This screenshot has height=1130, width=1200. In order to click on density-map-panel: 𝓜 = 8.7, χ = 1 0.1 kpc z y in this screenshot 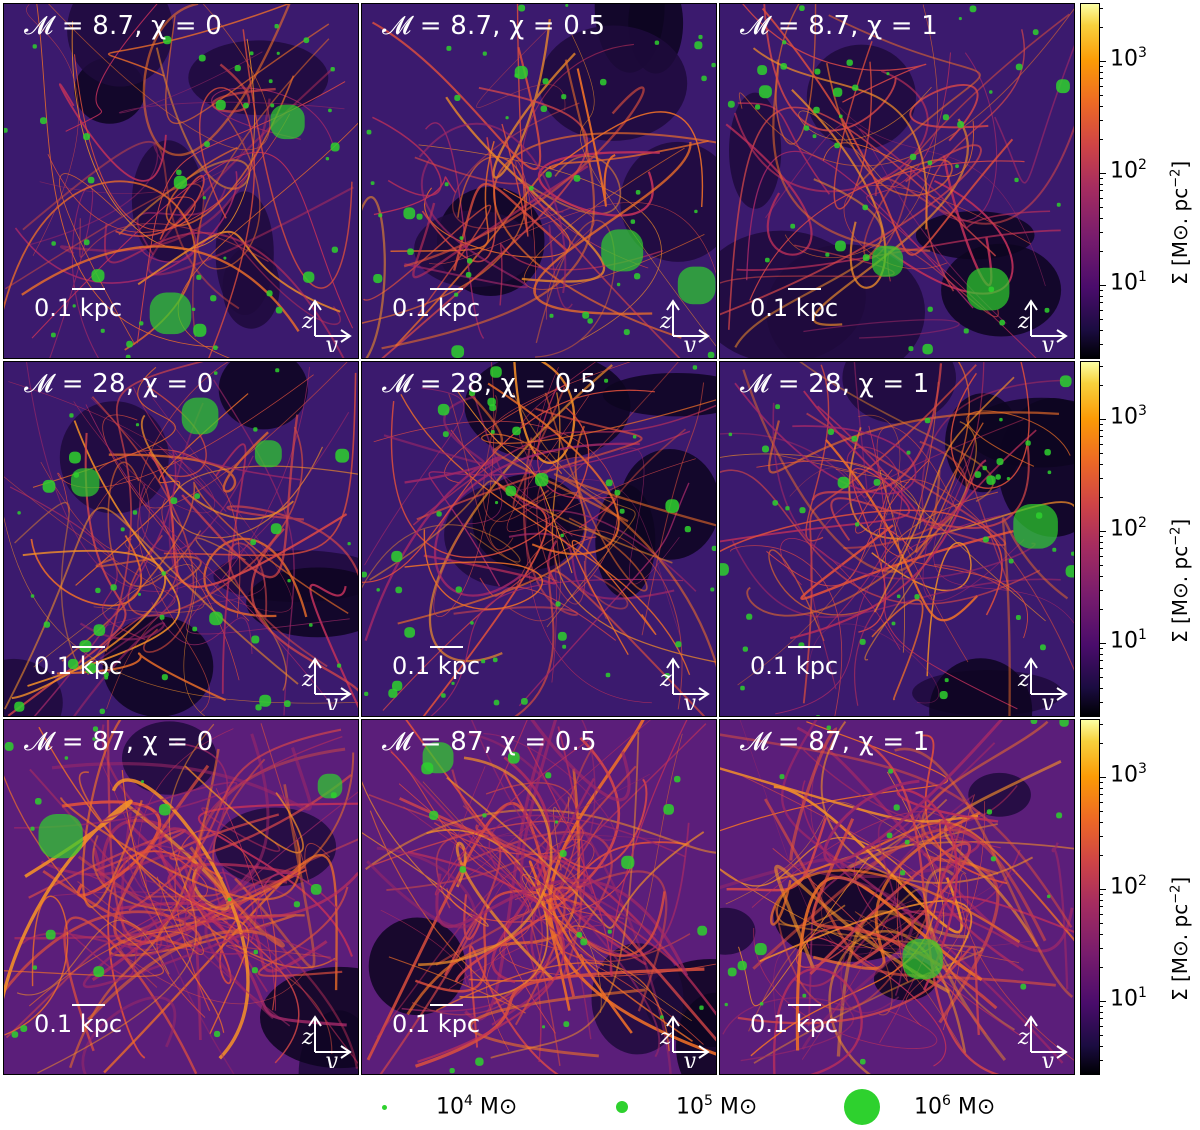, I will do `click(897, 181)`.